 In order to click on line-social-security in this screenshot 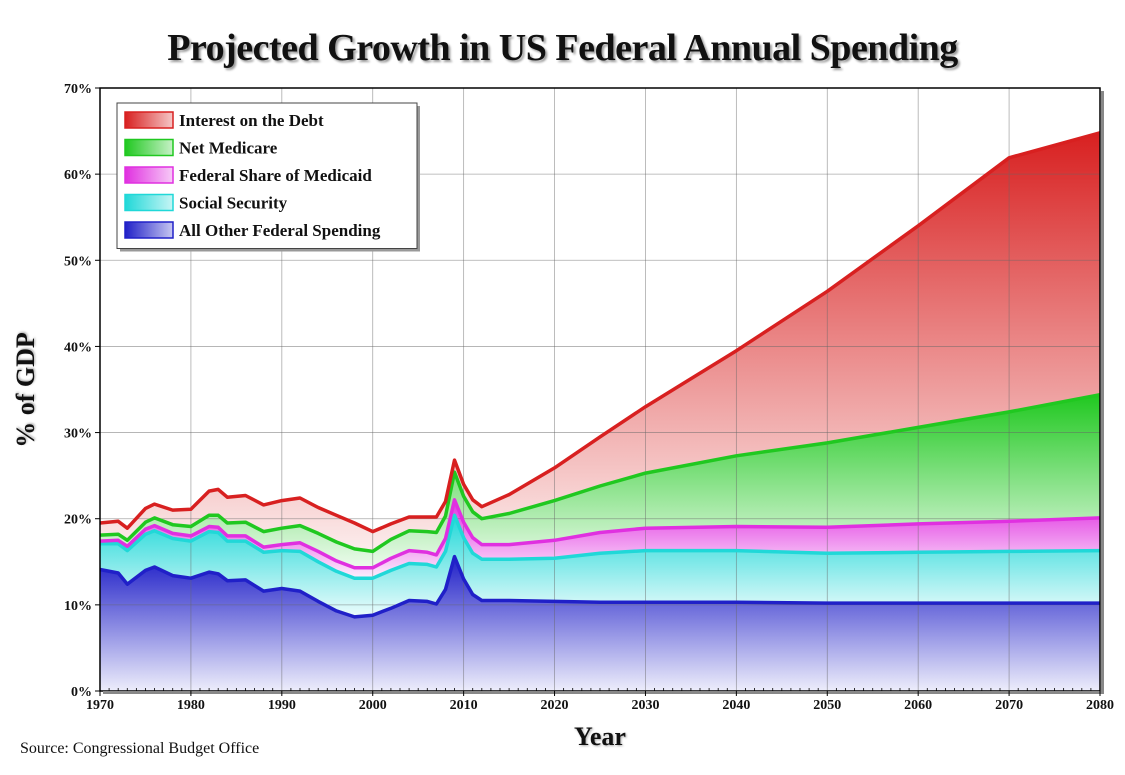, I will do `click(600, 546)`.